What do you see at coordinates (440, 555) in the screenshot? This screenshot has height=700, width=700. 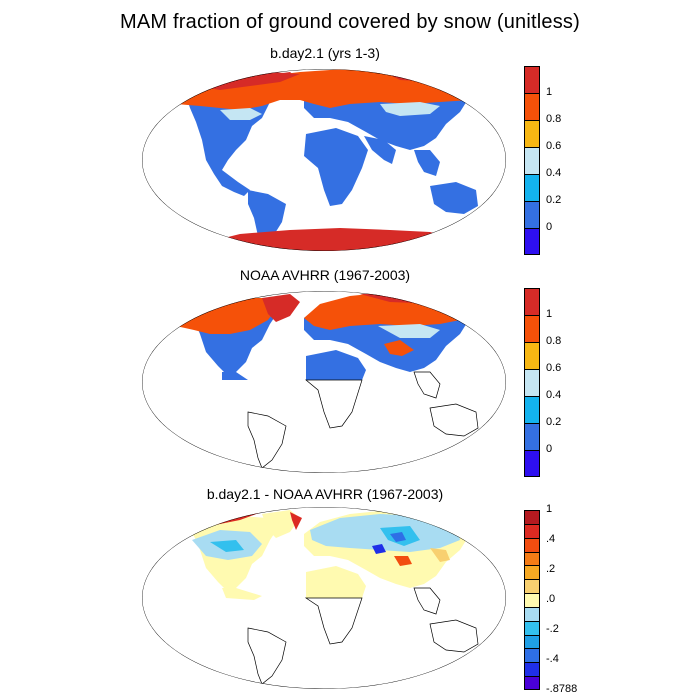 I see `east-asia-positive` at bounding box center [440, 555].